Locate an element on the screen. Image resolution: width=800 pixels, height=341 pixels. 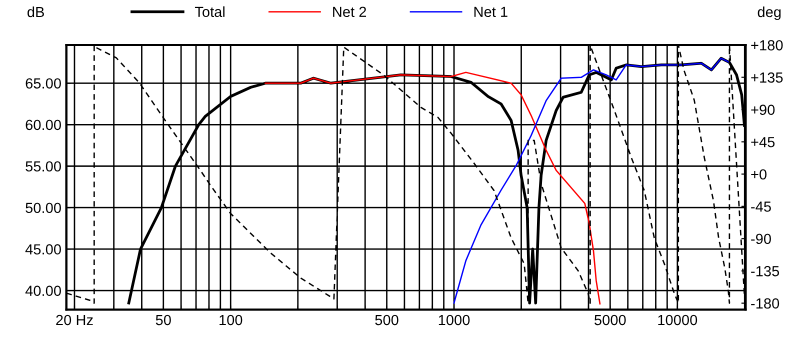
x-tick-label: 100 is located at coordinates (231, 320).